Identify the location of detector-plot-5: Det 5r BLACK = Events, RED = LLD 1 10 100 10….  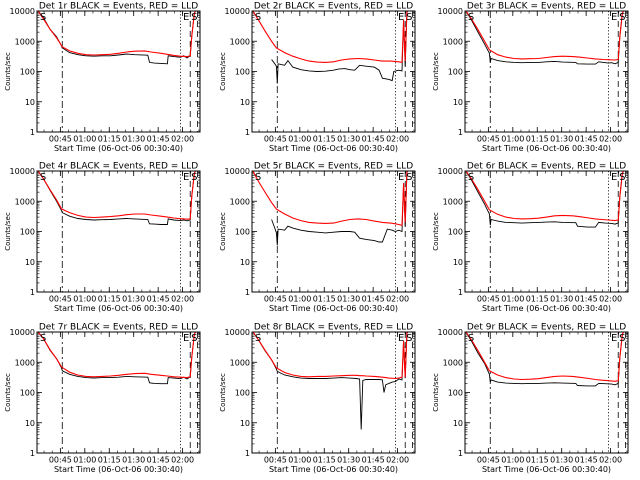
(317, 237).